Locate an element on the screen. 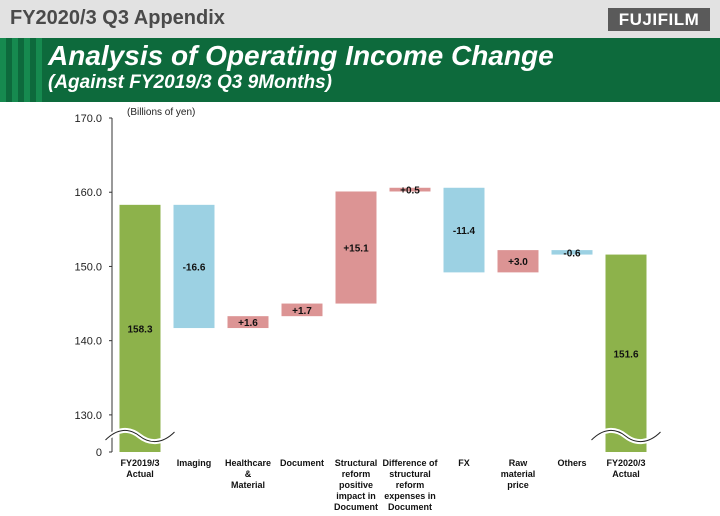 This screenshot has width=720, height=516. x-tick-label: positive is located at coordinates (356, 485).